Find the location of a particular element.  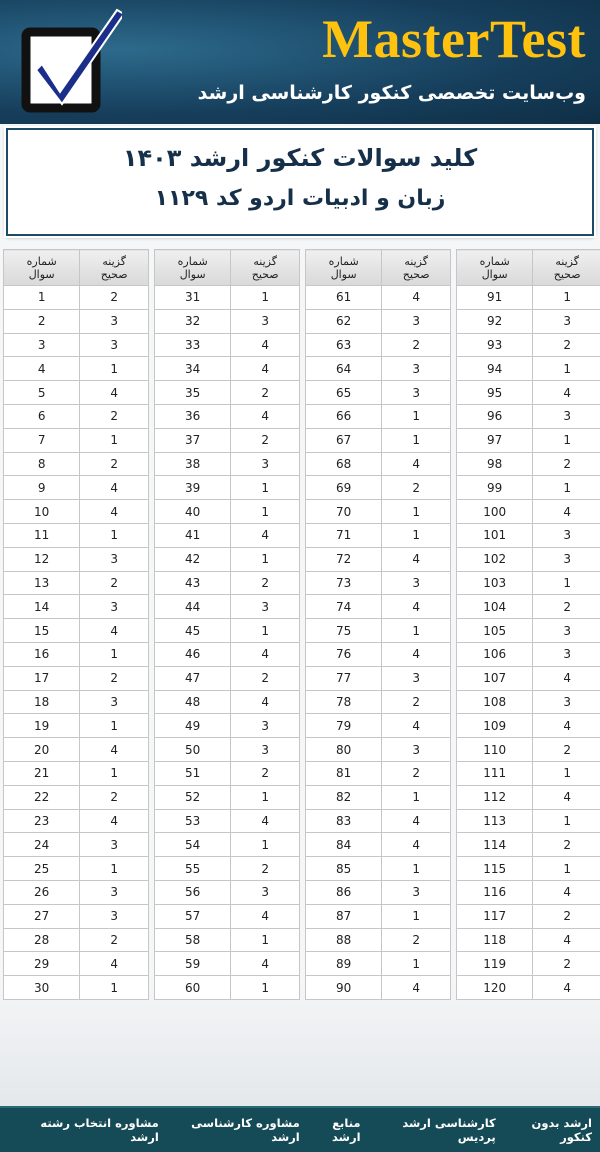

question-number: 73 is located at coordinates (343, 583).